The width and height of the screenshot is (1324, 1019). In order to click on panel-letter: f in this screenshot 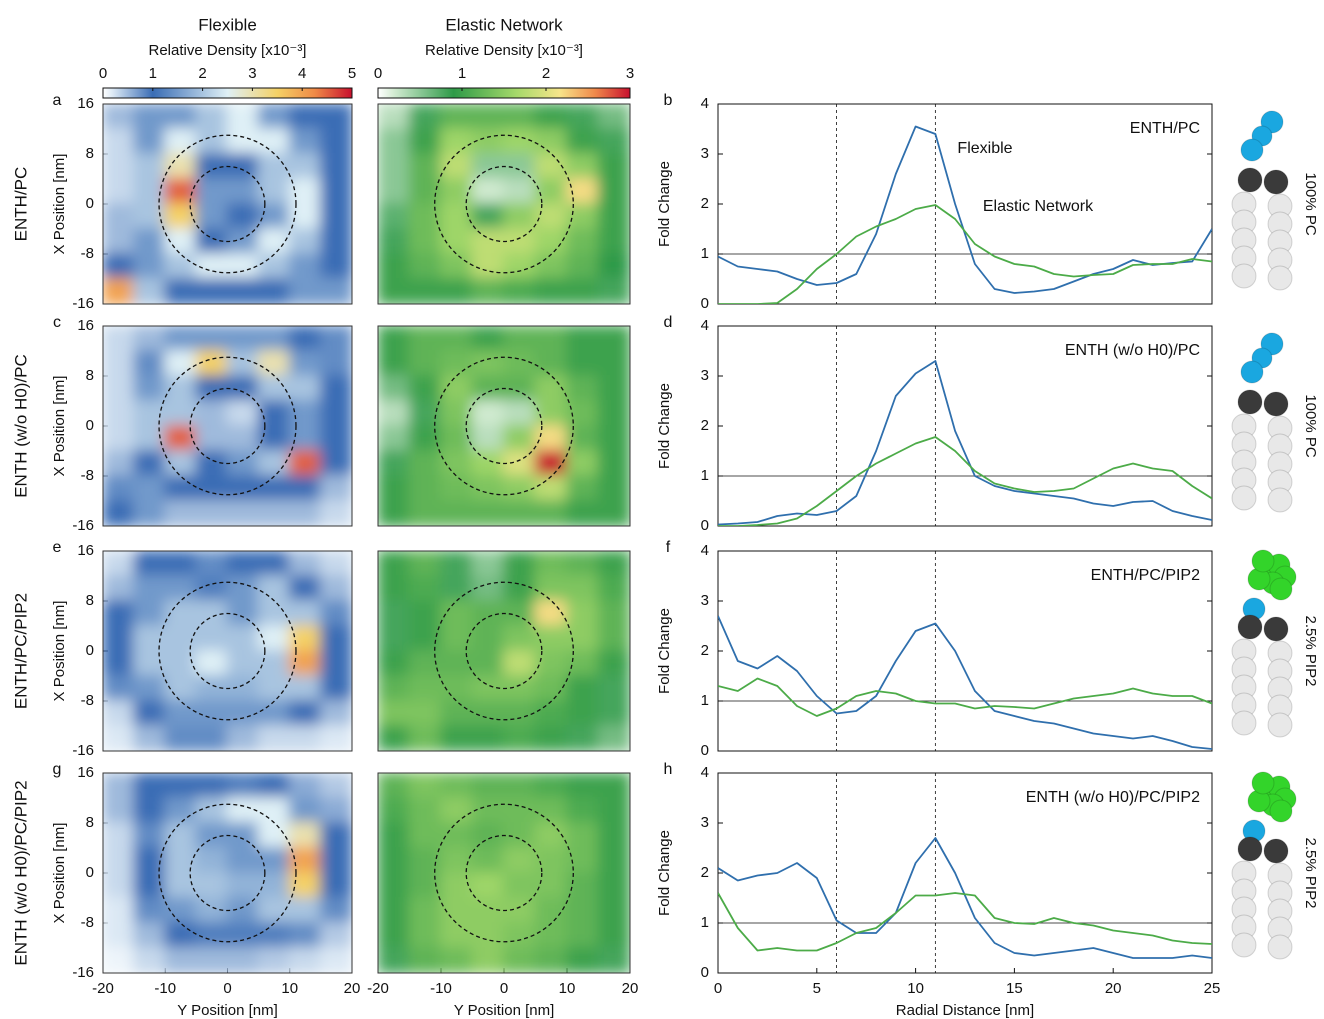, I will do `click(668, 547)`.